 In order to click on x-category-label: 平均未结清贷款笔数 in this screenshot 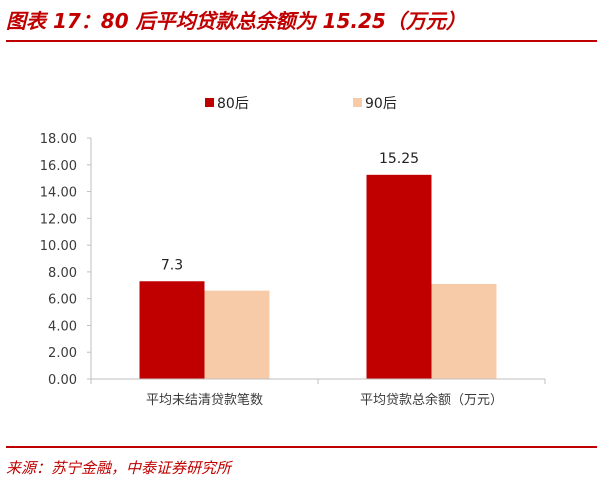, I will do `click(204, 400)`.